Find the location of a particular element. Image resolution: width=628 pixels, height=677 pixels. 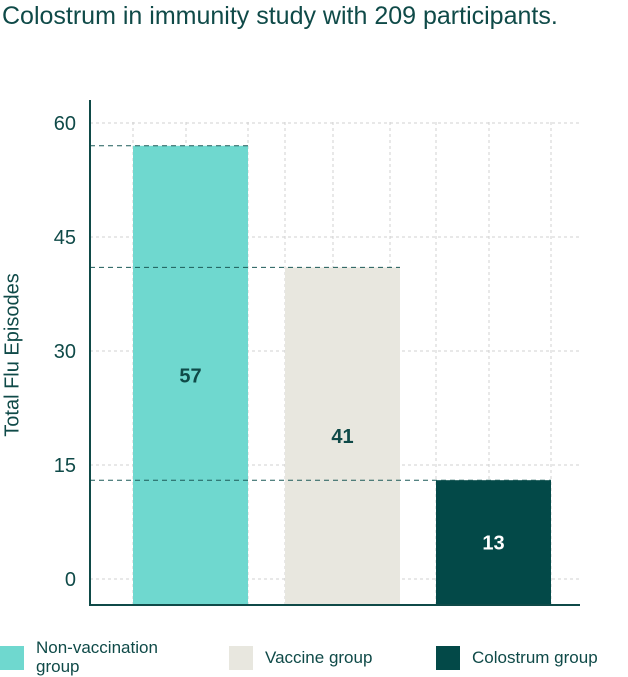

legend-item-non-vaccination: Non-vaccination group is located at coordinates (98, 657).